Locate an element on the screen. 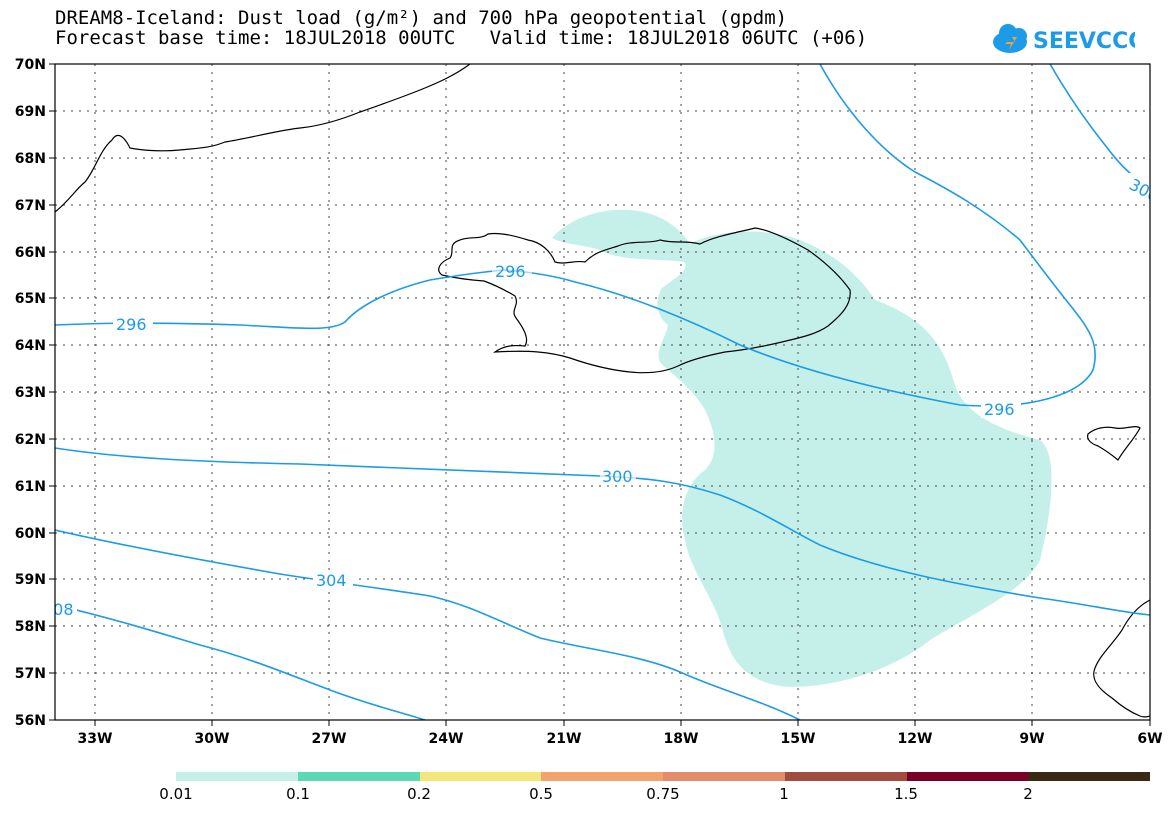 The height and width of the screenshot is (815, 1175). colorbar-label: 2 is located at coordinates (1028, 794).